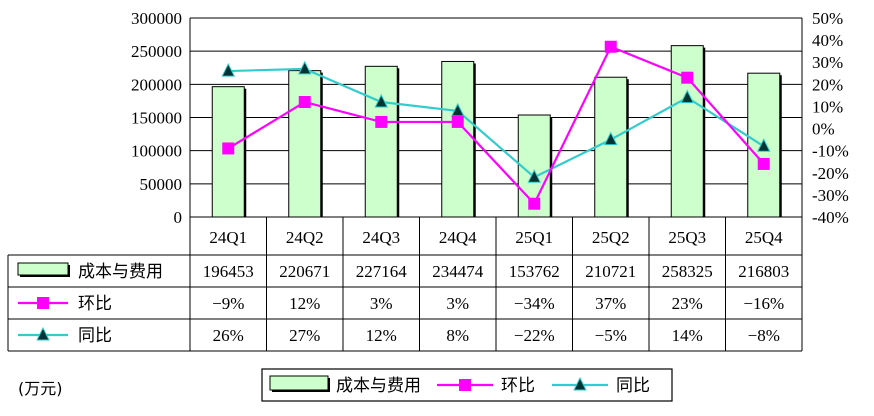  Describe the element at coordinates (687, 303) in the screenshot. I see `table-cell: 23%` at that location.